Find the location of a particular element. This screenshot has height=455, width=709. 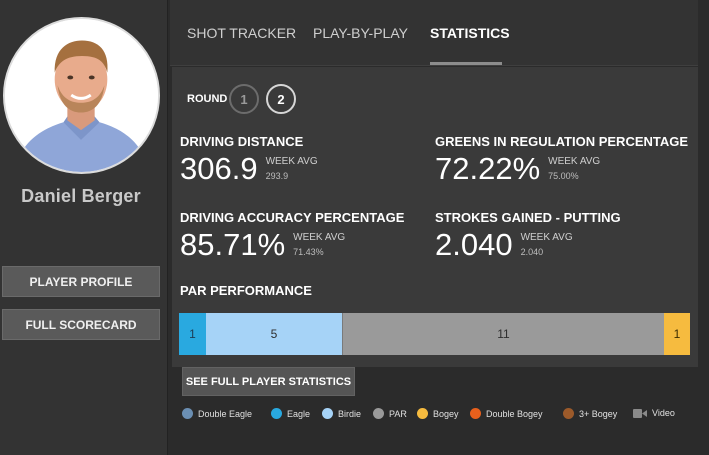

legend-label: 3+ Bogey is located at coordinates (598, 413).